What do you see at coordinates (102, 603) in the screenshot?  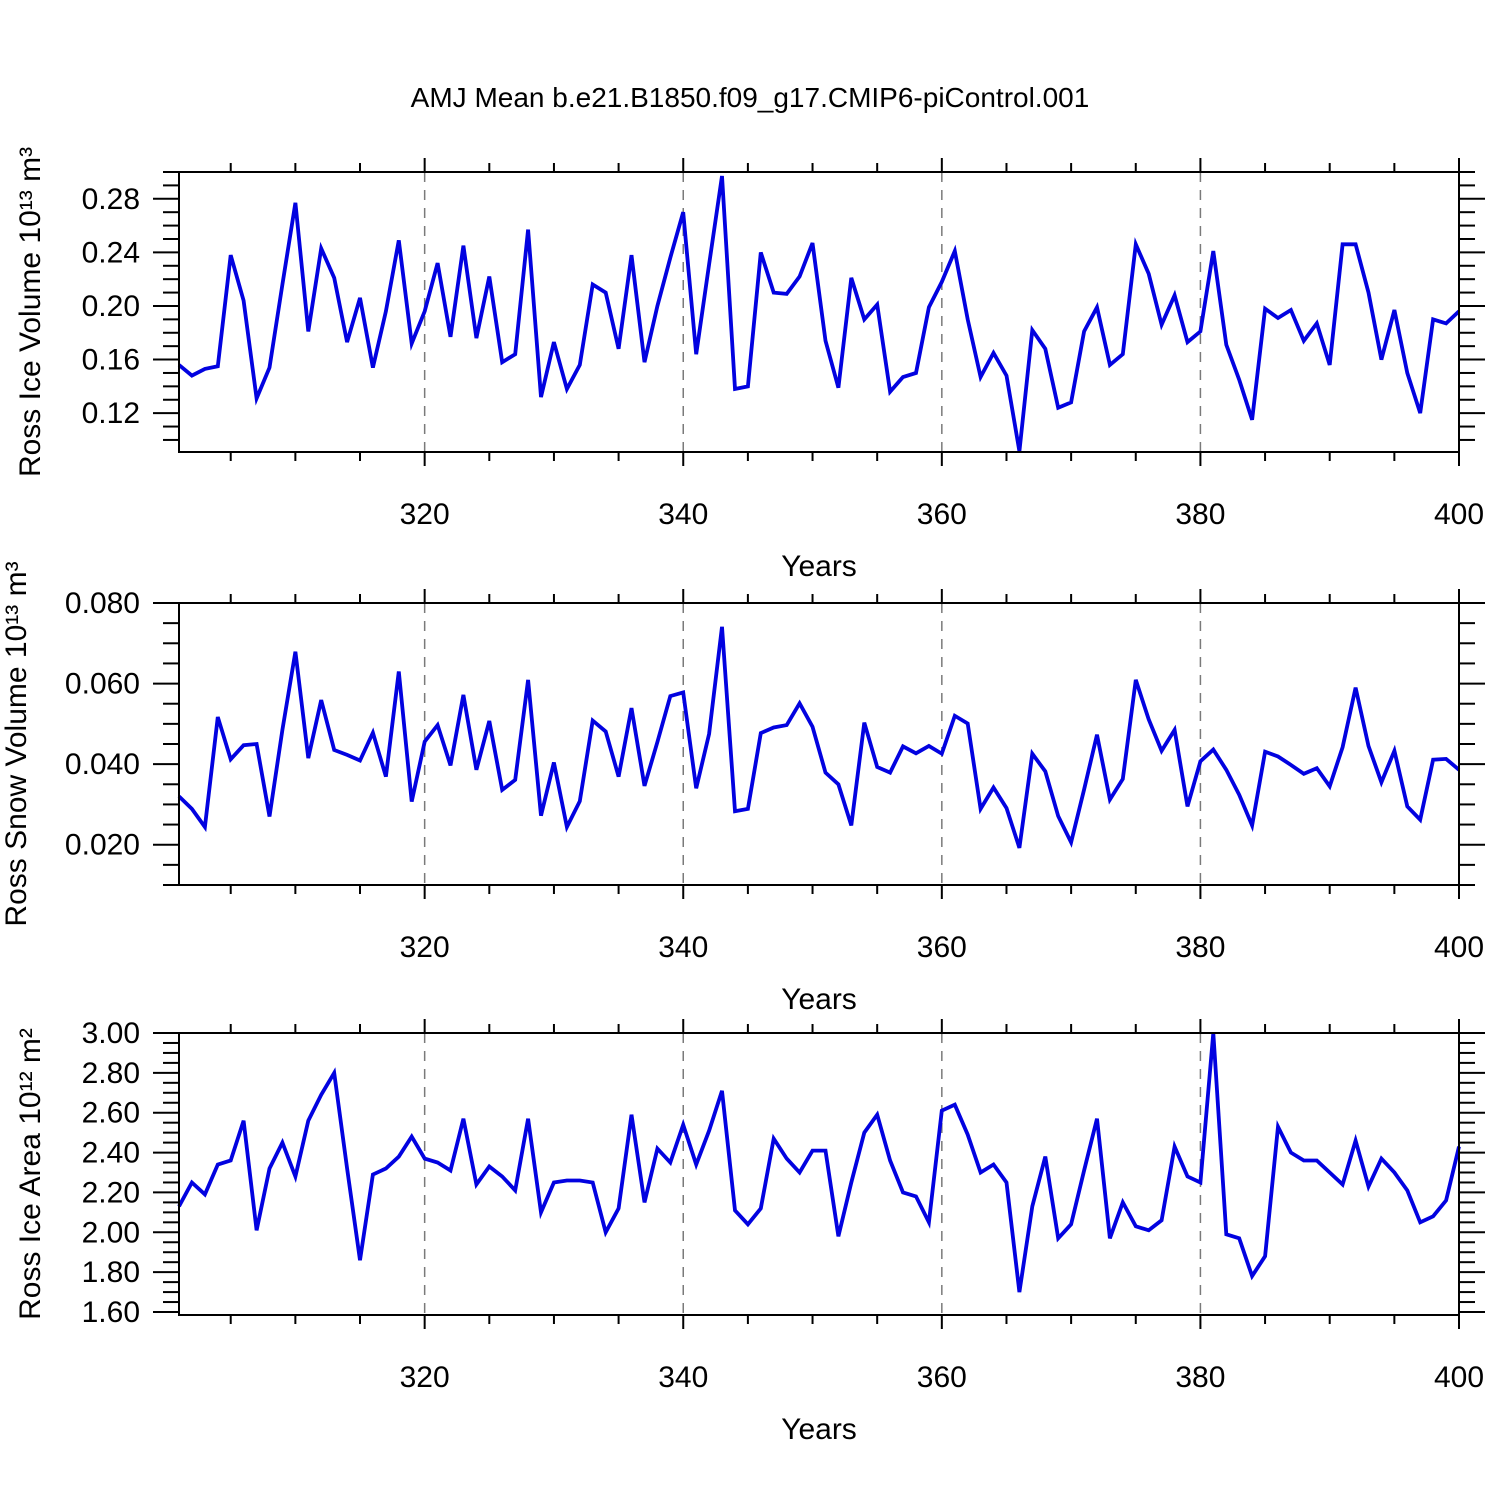 I see `y-tick-label: 0.080` at bounding box center [102, 603].